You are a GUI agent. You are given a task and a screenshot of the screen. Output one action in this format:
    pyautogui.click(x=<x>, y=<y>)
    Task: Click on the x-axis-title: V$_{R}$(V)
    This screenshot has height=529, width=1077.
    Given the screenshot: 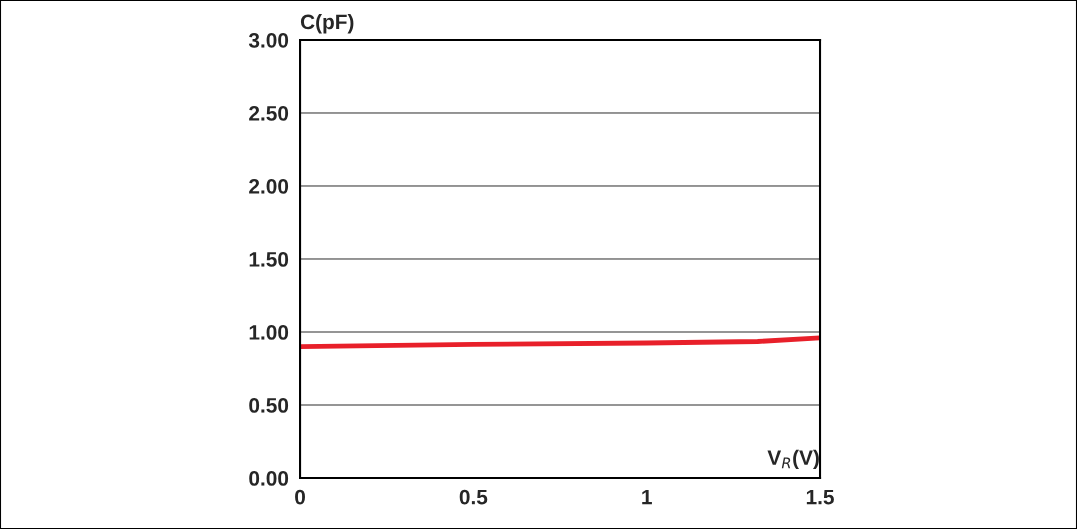 What is the action you would take?
    pyautogui.click(x=793, y=459)
    